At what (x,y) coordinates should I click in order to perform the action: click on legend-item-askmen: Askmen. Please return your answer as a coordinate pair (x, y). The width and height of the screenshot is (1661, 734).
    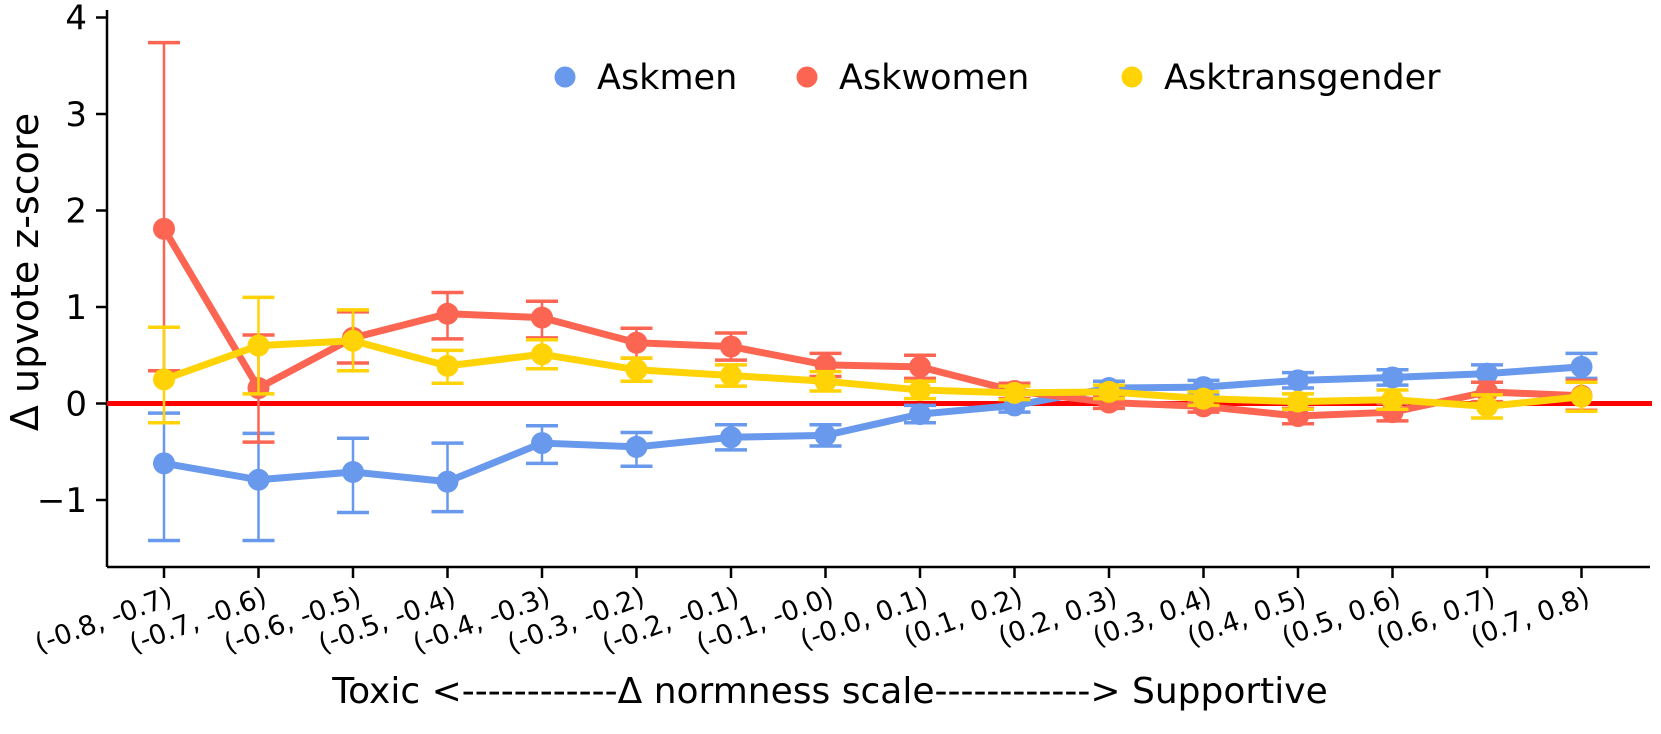
    Looking at the image, I should click on (645, 78).